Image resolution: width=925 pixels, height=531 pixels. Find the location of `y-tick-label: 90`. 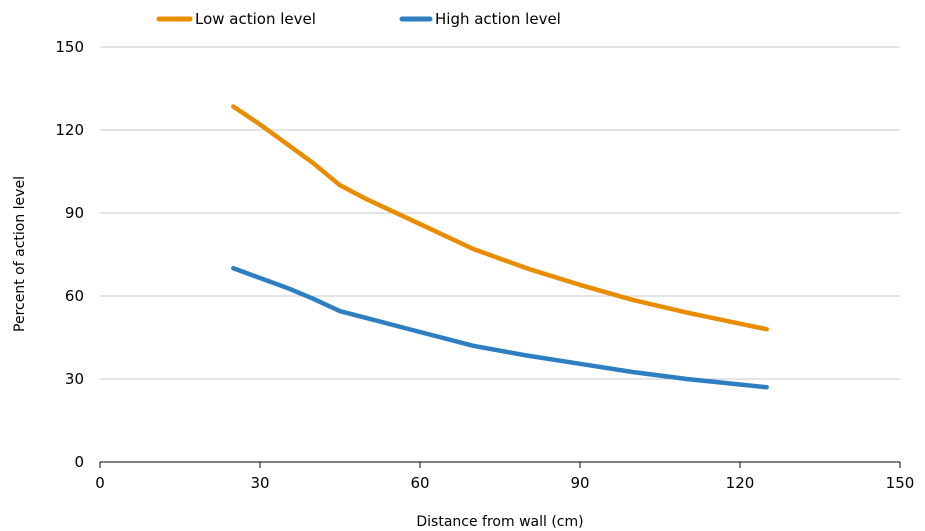

y-tick-label: 90 is located at coordinates (74, 213).